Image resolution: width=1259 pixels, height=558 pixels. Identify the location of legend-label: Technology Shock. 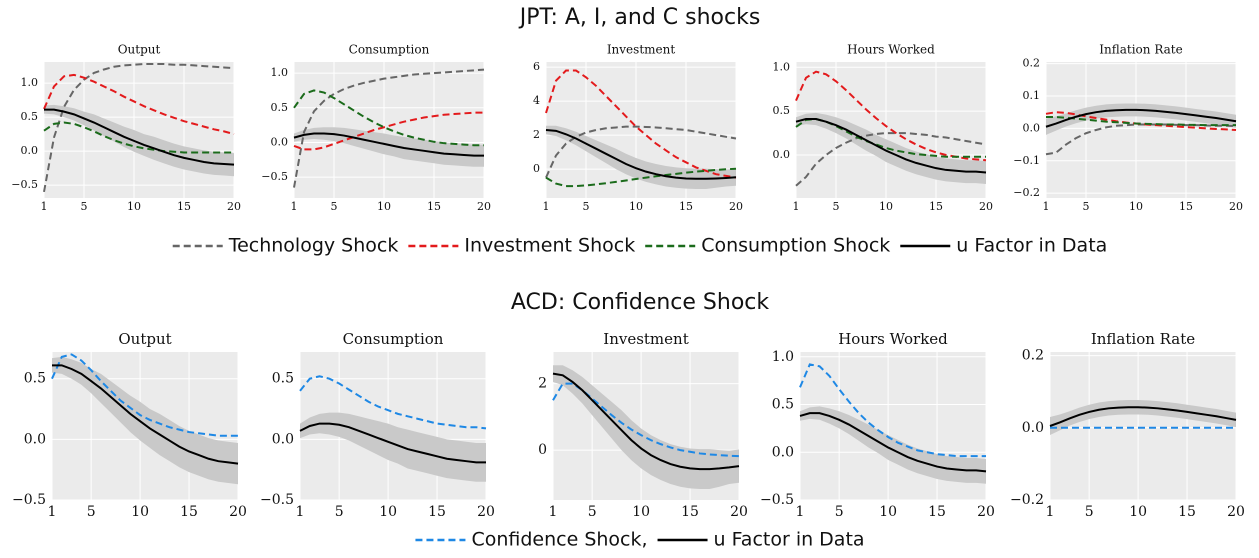
(313, 246).